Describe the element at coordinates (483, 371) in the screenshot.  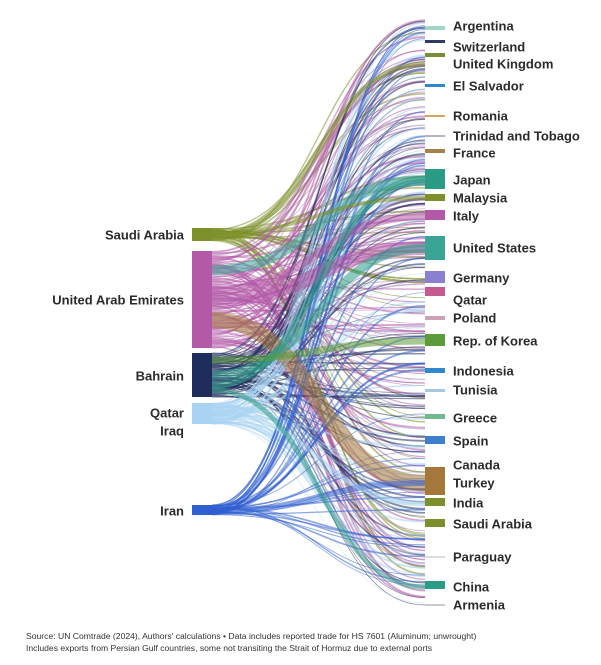
I see `target-label-indonesia-15: Indonesia` at that location.